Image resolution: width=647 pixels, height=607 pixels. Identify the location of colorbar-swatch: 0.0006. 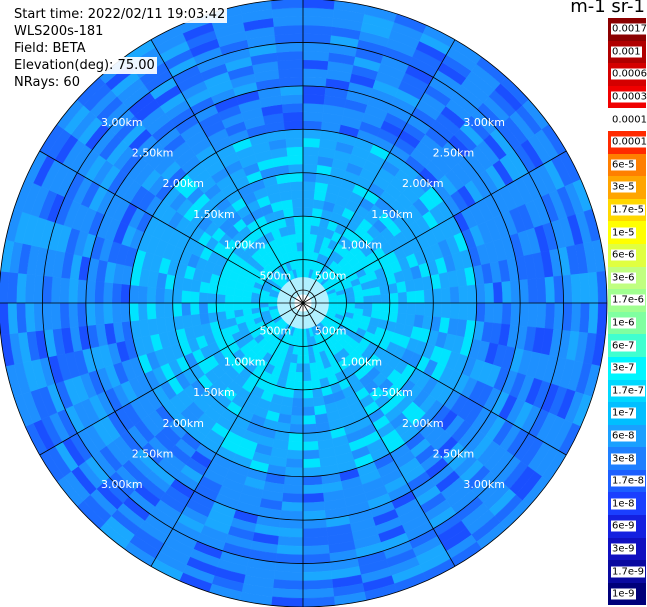
(627, 74).